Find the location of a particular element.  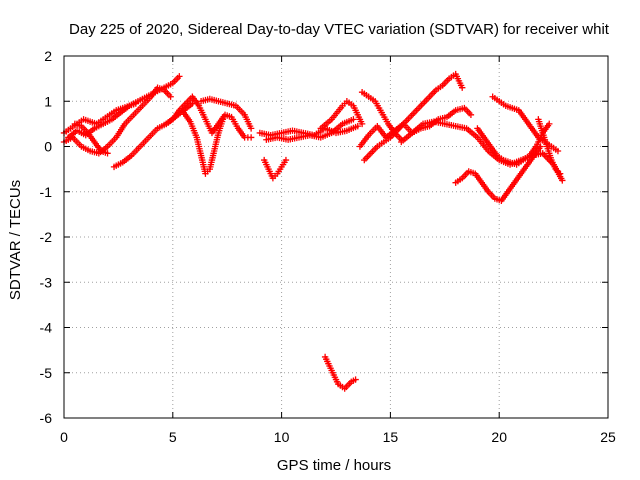

x-tick-label: 0 is located at coordinates (64, 437).